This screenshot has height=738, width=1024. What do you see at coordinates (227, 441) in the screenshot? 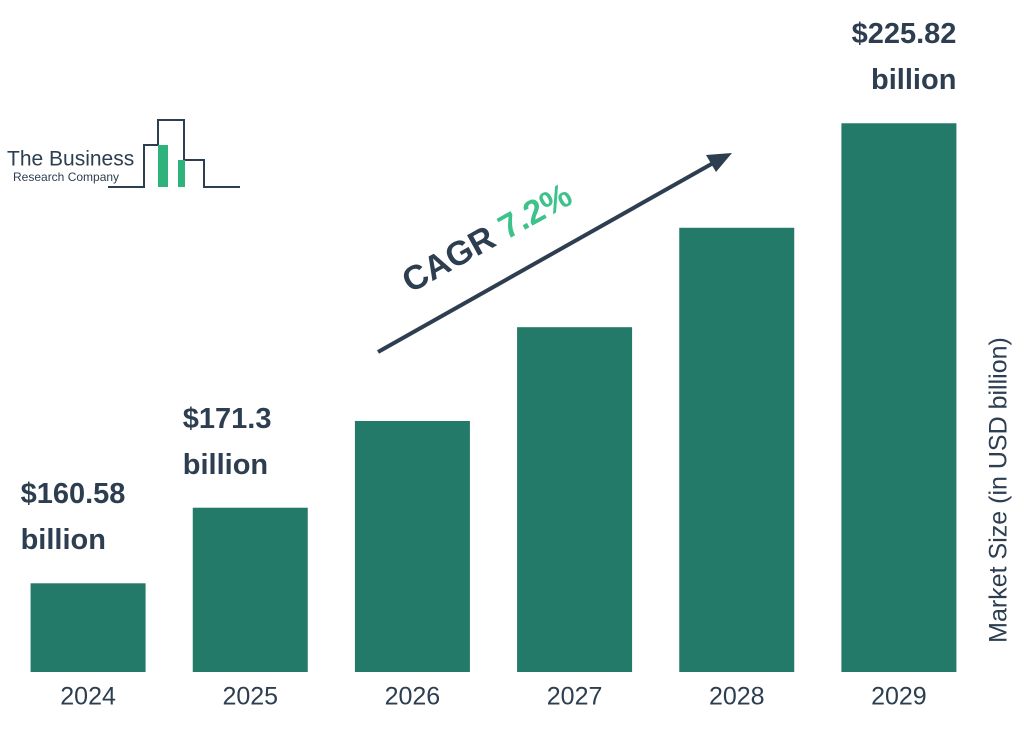
I see `value-label: $171.3 billion` at bounding box center [227, 441].